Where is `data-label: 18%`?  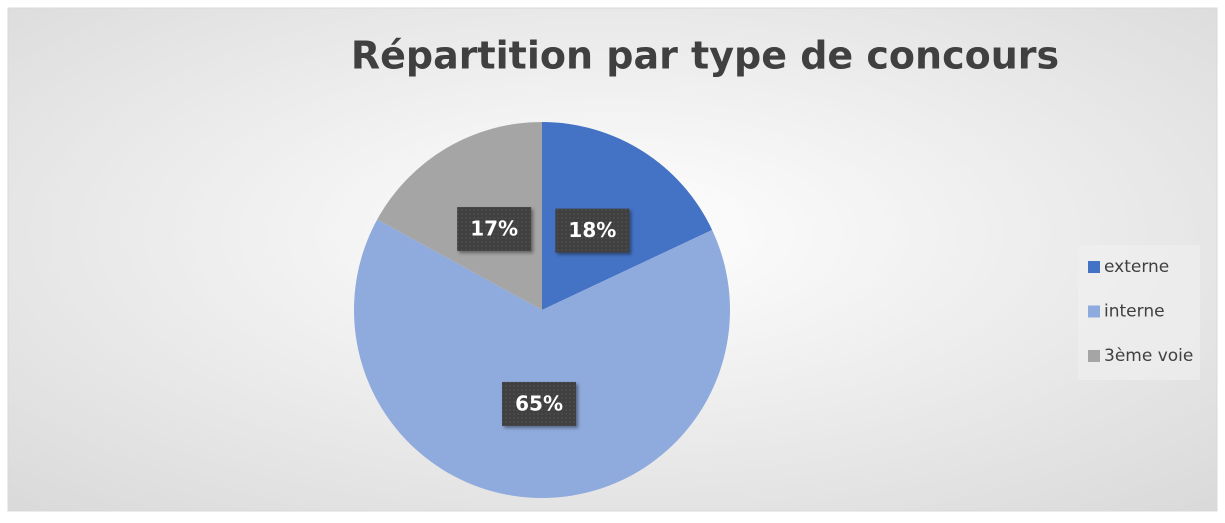
data-label: 18% is located at coordinates (592, 230).